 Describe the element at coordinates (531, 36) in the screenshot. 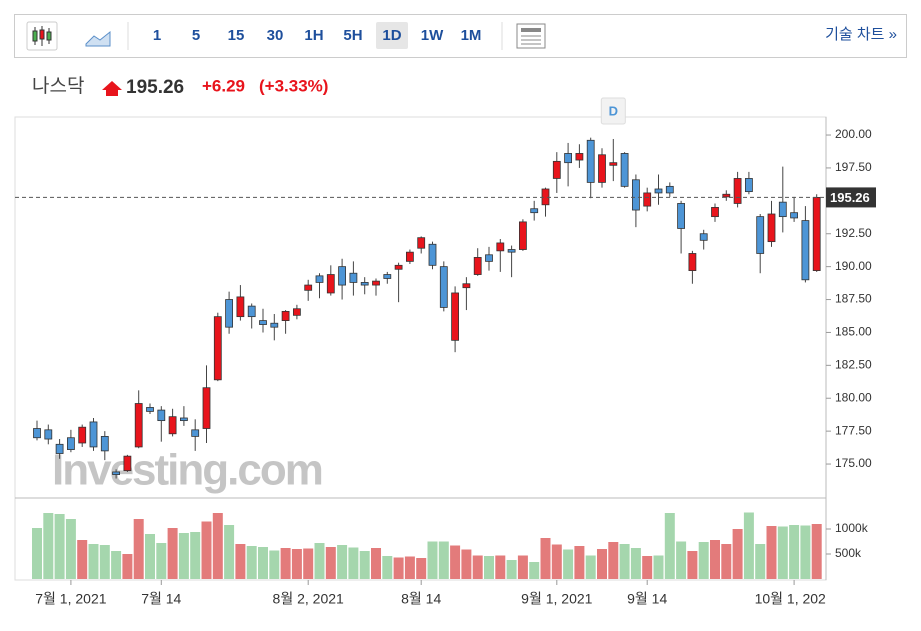

I see `table-icon` at that location.